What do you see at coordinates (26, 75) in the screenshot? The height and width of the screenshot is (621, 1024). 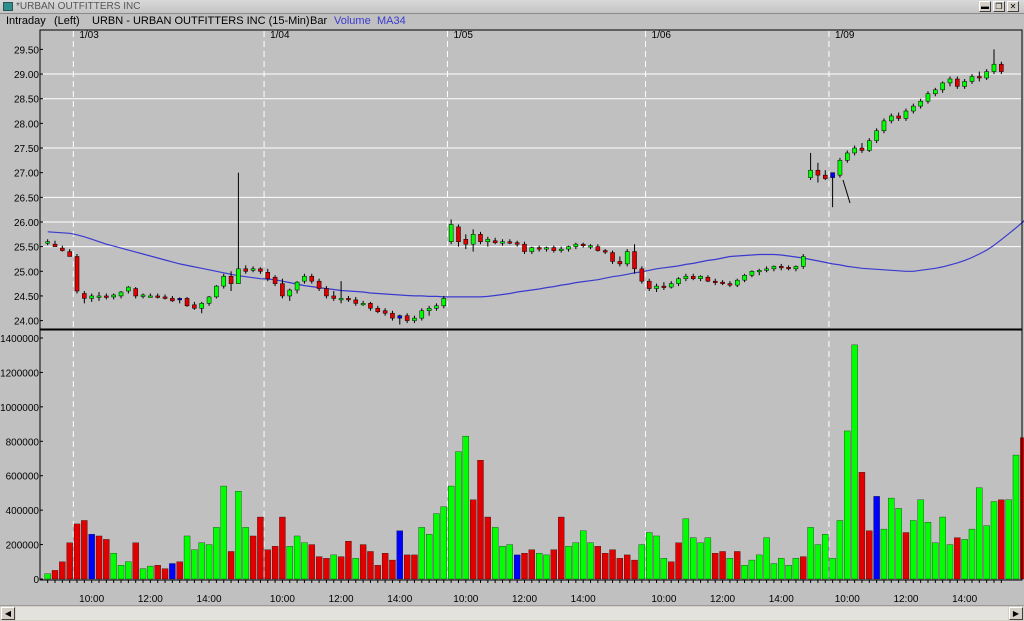 I see `price-axis-label: 29.00` at bounding box center [26, 75].